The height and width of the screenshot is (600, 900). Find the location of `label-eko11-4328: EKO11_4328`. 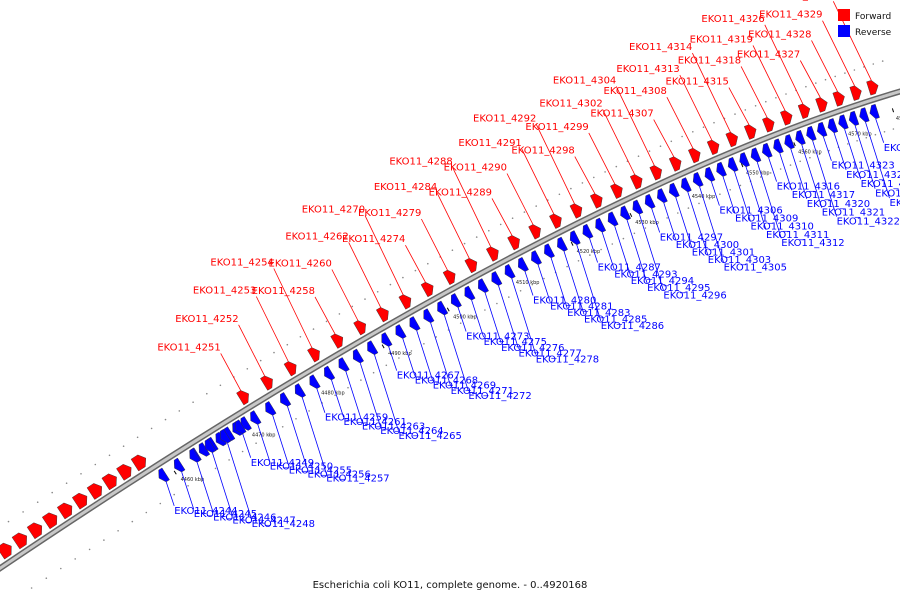

label-eko11-4328: EKO11_4328 is located at coordinates (779, 34).